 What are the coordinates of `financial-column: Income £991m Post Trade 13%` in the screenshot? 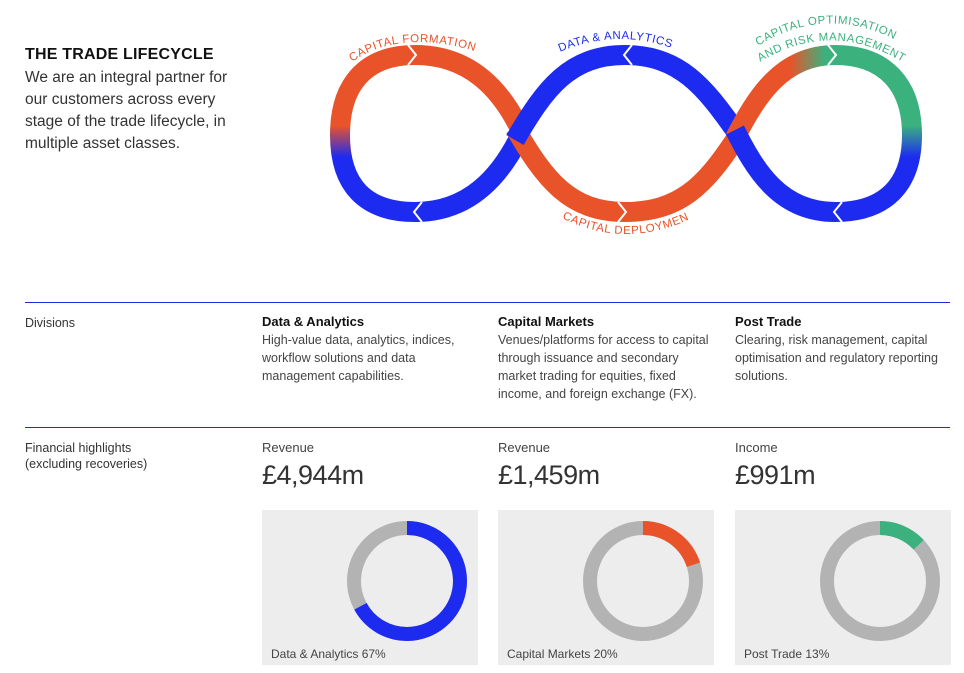 It's located at (844, 546).